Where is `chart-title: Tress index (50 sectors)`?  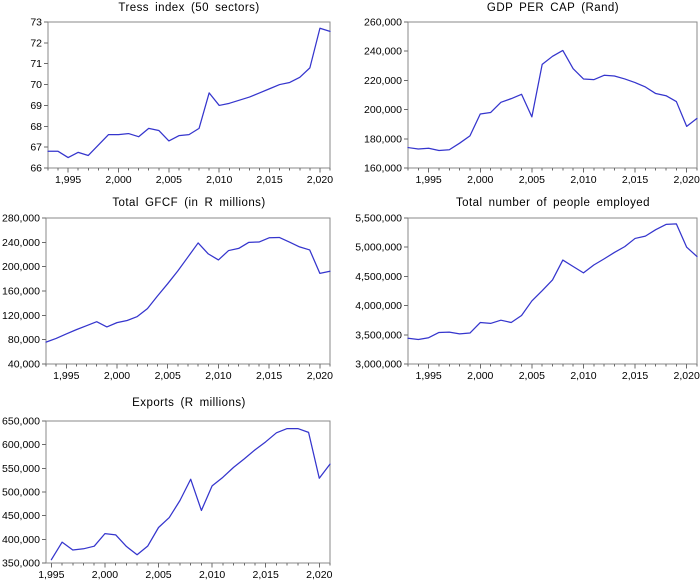
chart-title: Tress index (50 sectors) is located at coordinates (189, 8).